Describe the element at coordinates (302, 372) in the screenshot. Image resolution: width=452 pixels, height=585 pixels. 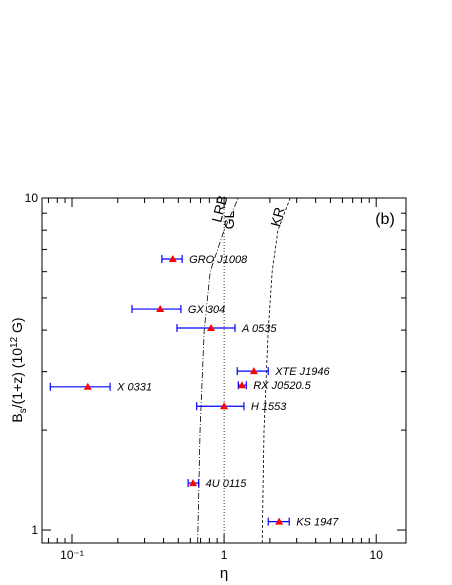
I see `point-label: XTE J1946` at that location.